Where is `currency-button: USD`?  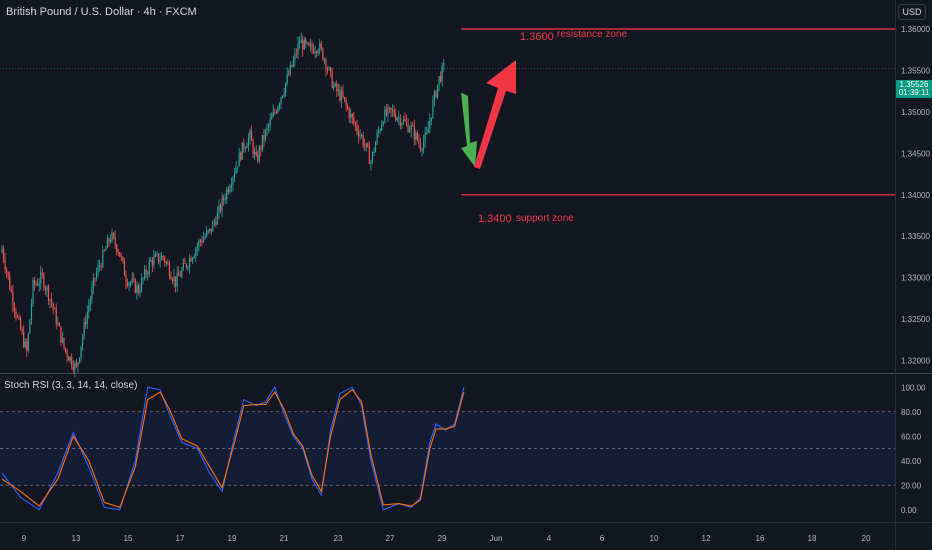 currency-button: USD is located at coordinates (912, 12).